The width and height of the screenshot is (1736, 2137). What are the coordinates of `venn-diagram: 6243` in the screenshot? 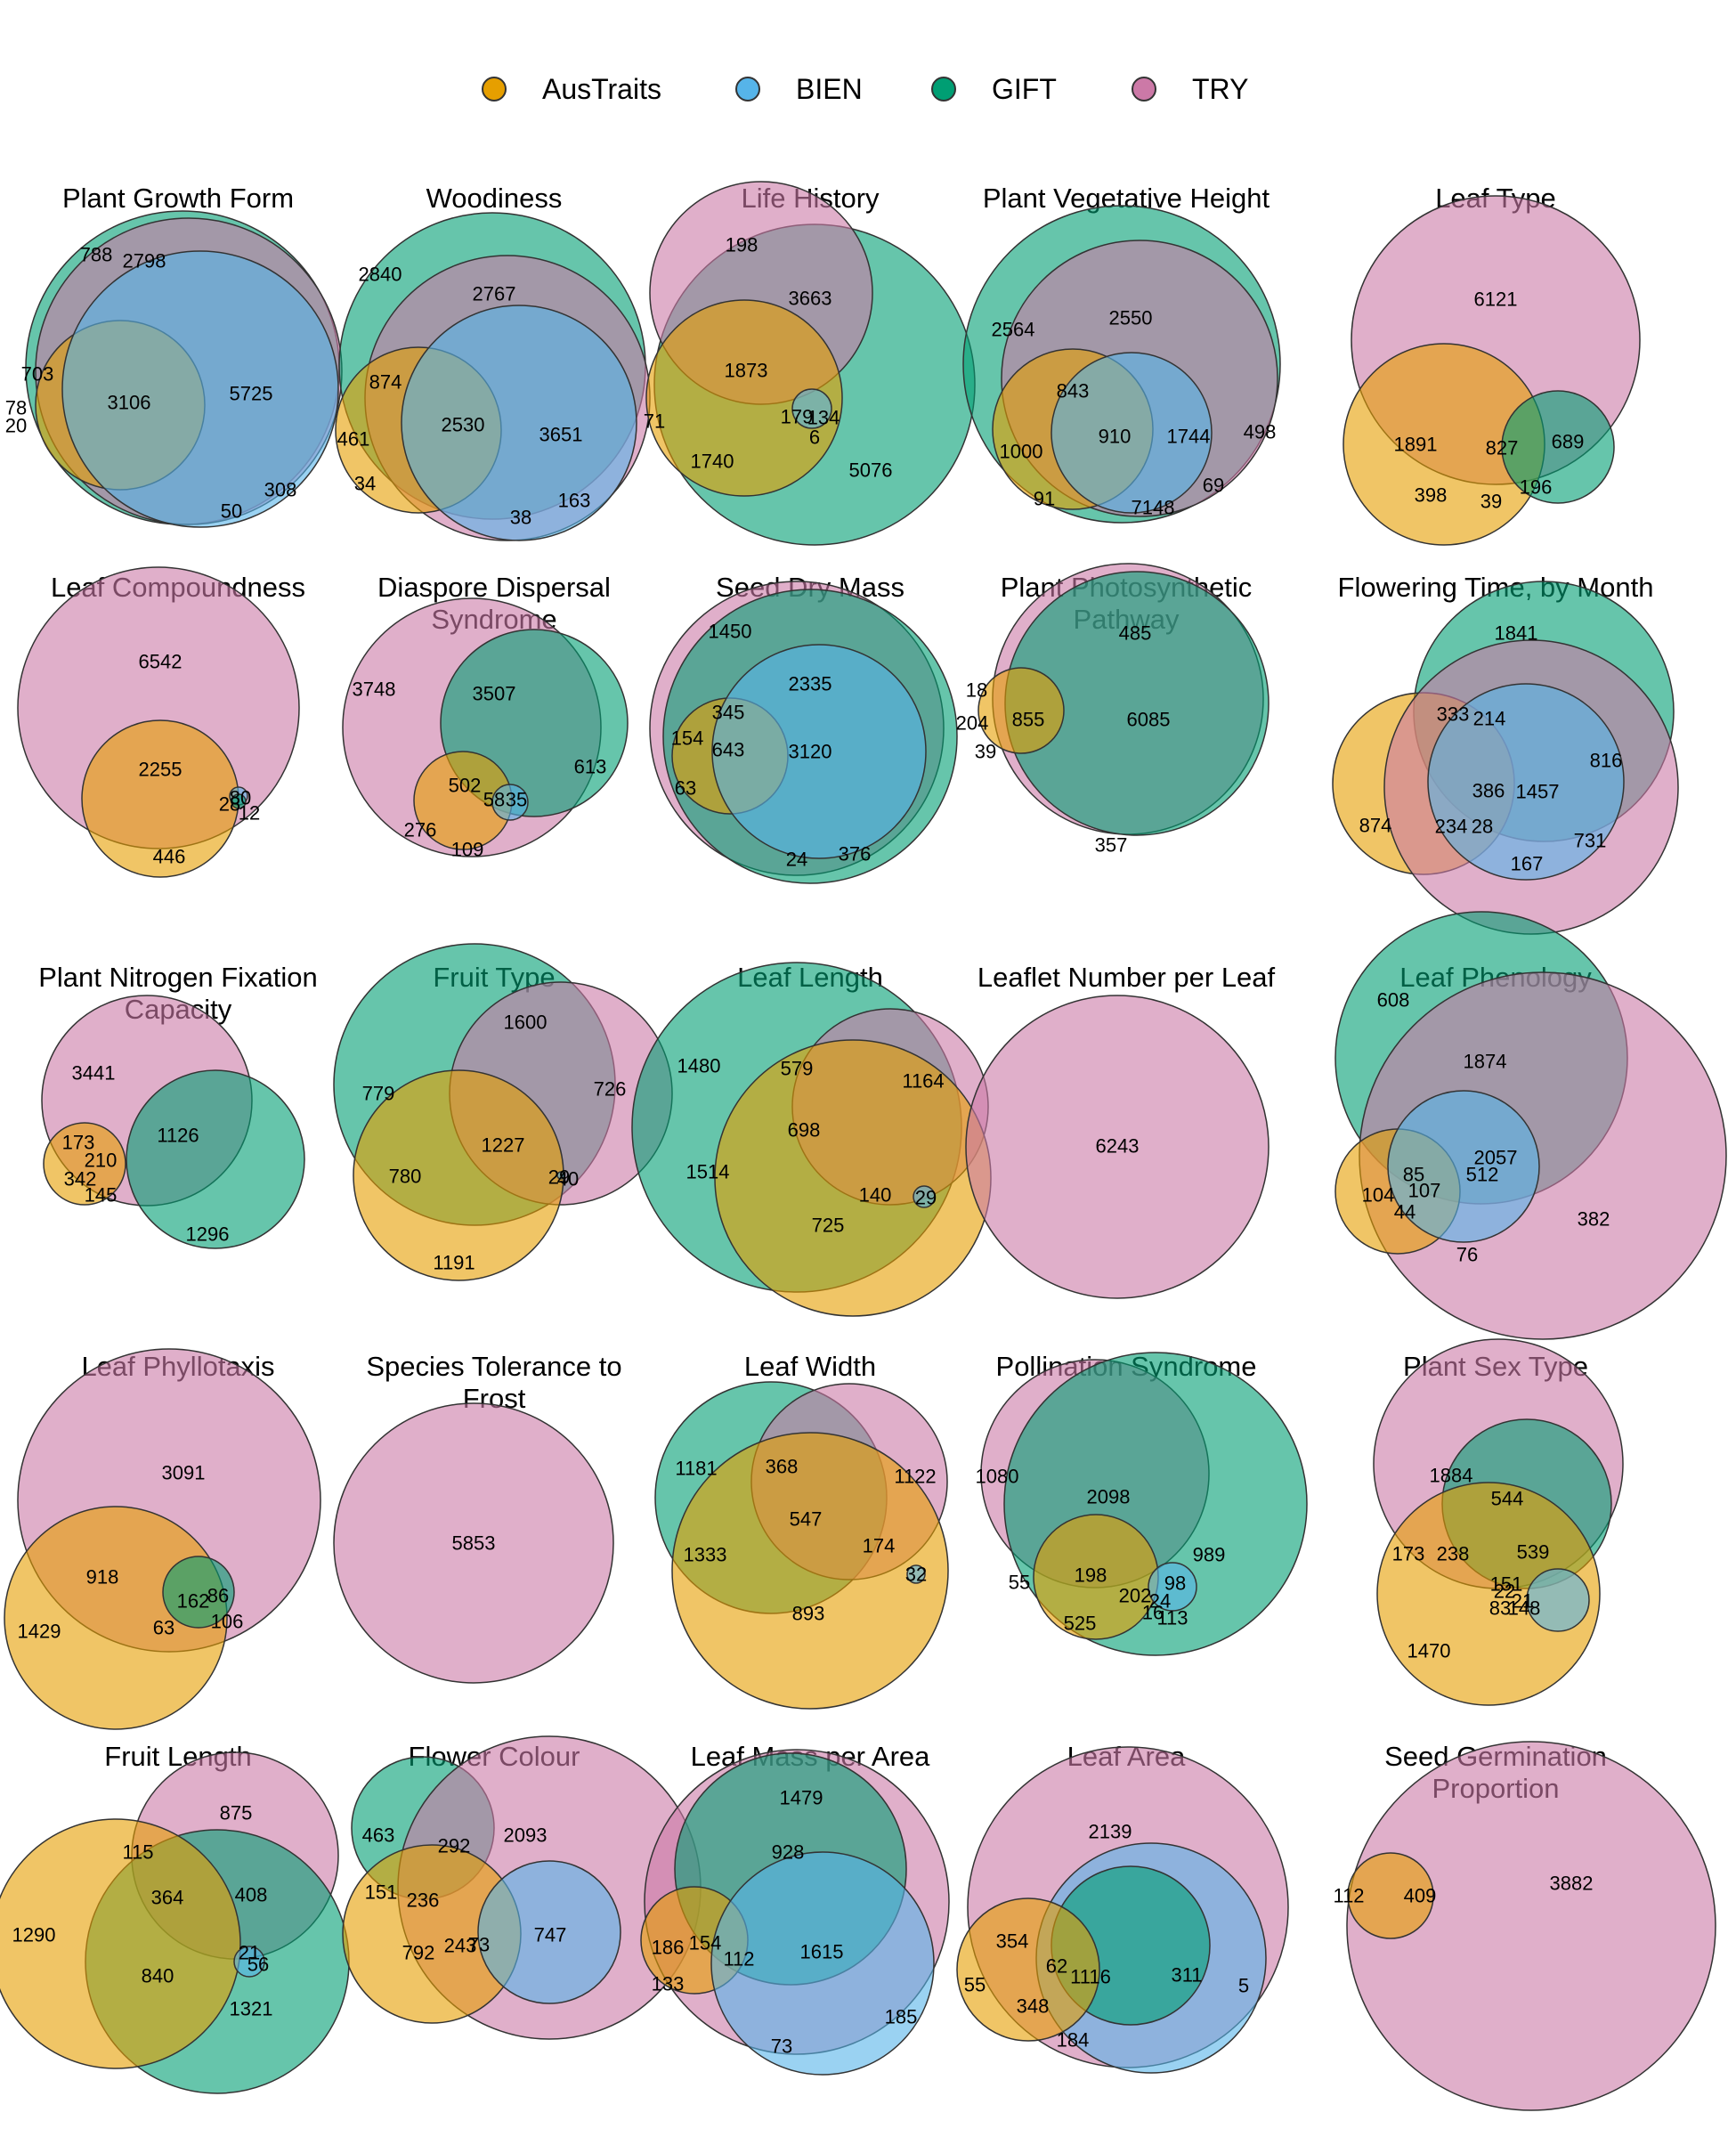 It's located at (1117, 1147).